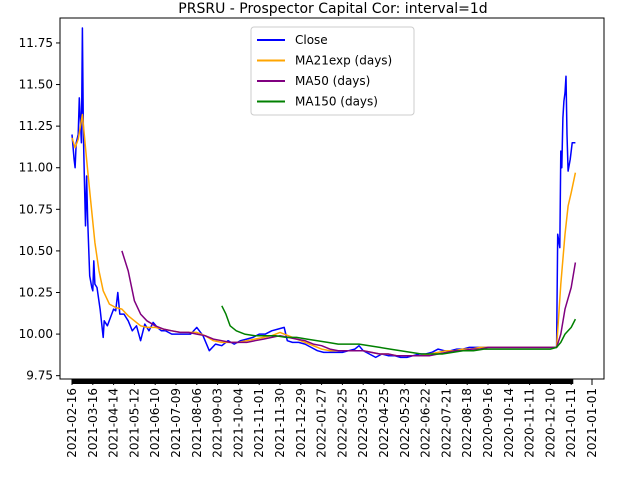 The height and width of the screenshot is (480, 640). Describe the element at coordinates (405, 423) in the screenshot. I see `x-tick-label-16: 2022-05-23` at that location.